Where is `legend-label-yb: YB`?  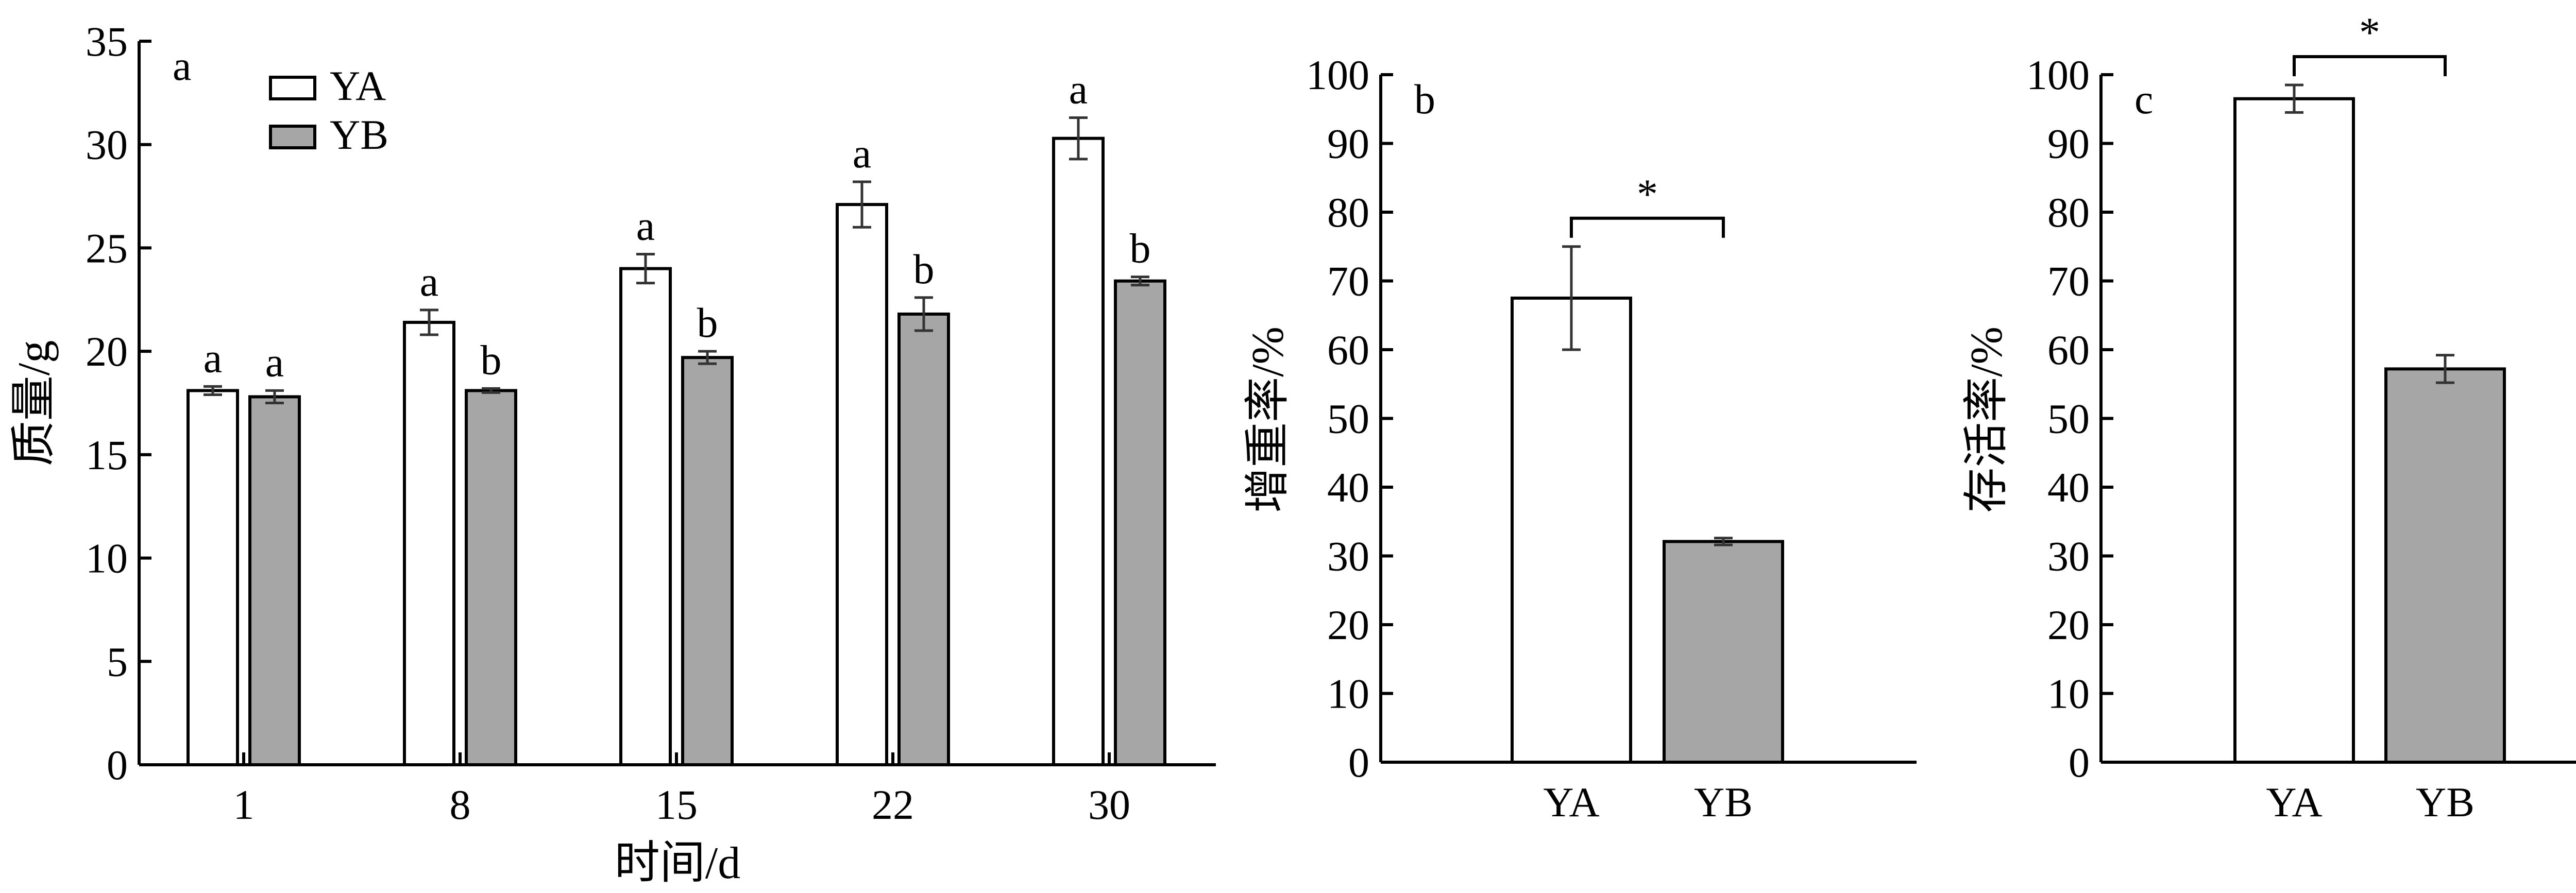 legend-label-yb: YB is located at coordinates (359, 134).